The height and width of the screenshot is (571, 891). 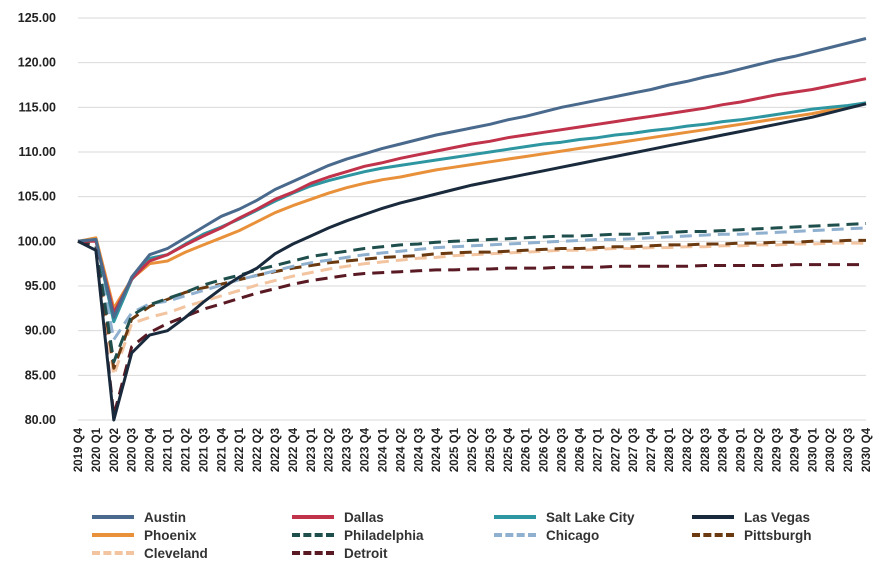 What do you see at coordinates (97, 449) in the screenshot?
I see `x-tick-label: 2020 Q1` at bounding box center [97, 449].